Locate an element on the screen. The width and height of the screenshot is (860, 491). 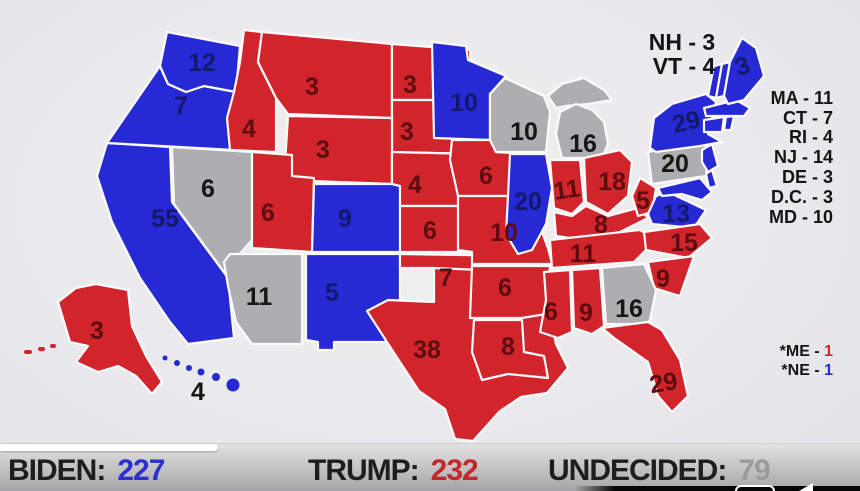
state-washington is located at coordinates (200, 62).